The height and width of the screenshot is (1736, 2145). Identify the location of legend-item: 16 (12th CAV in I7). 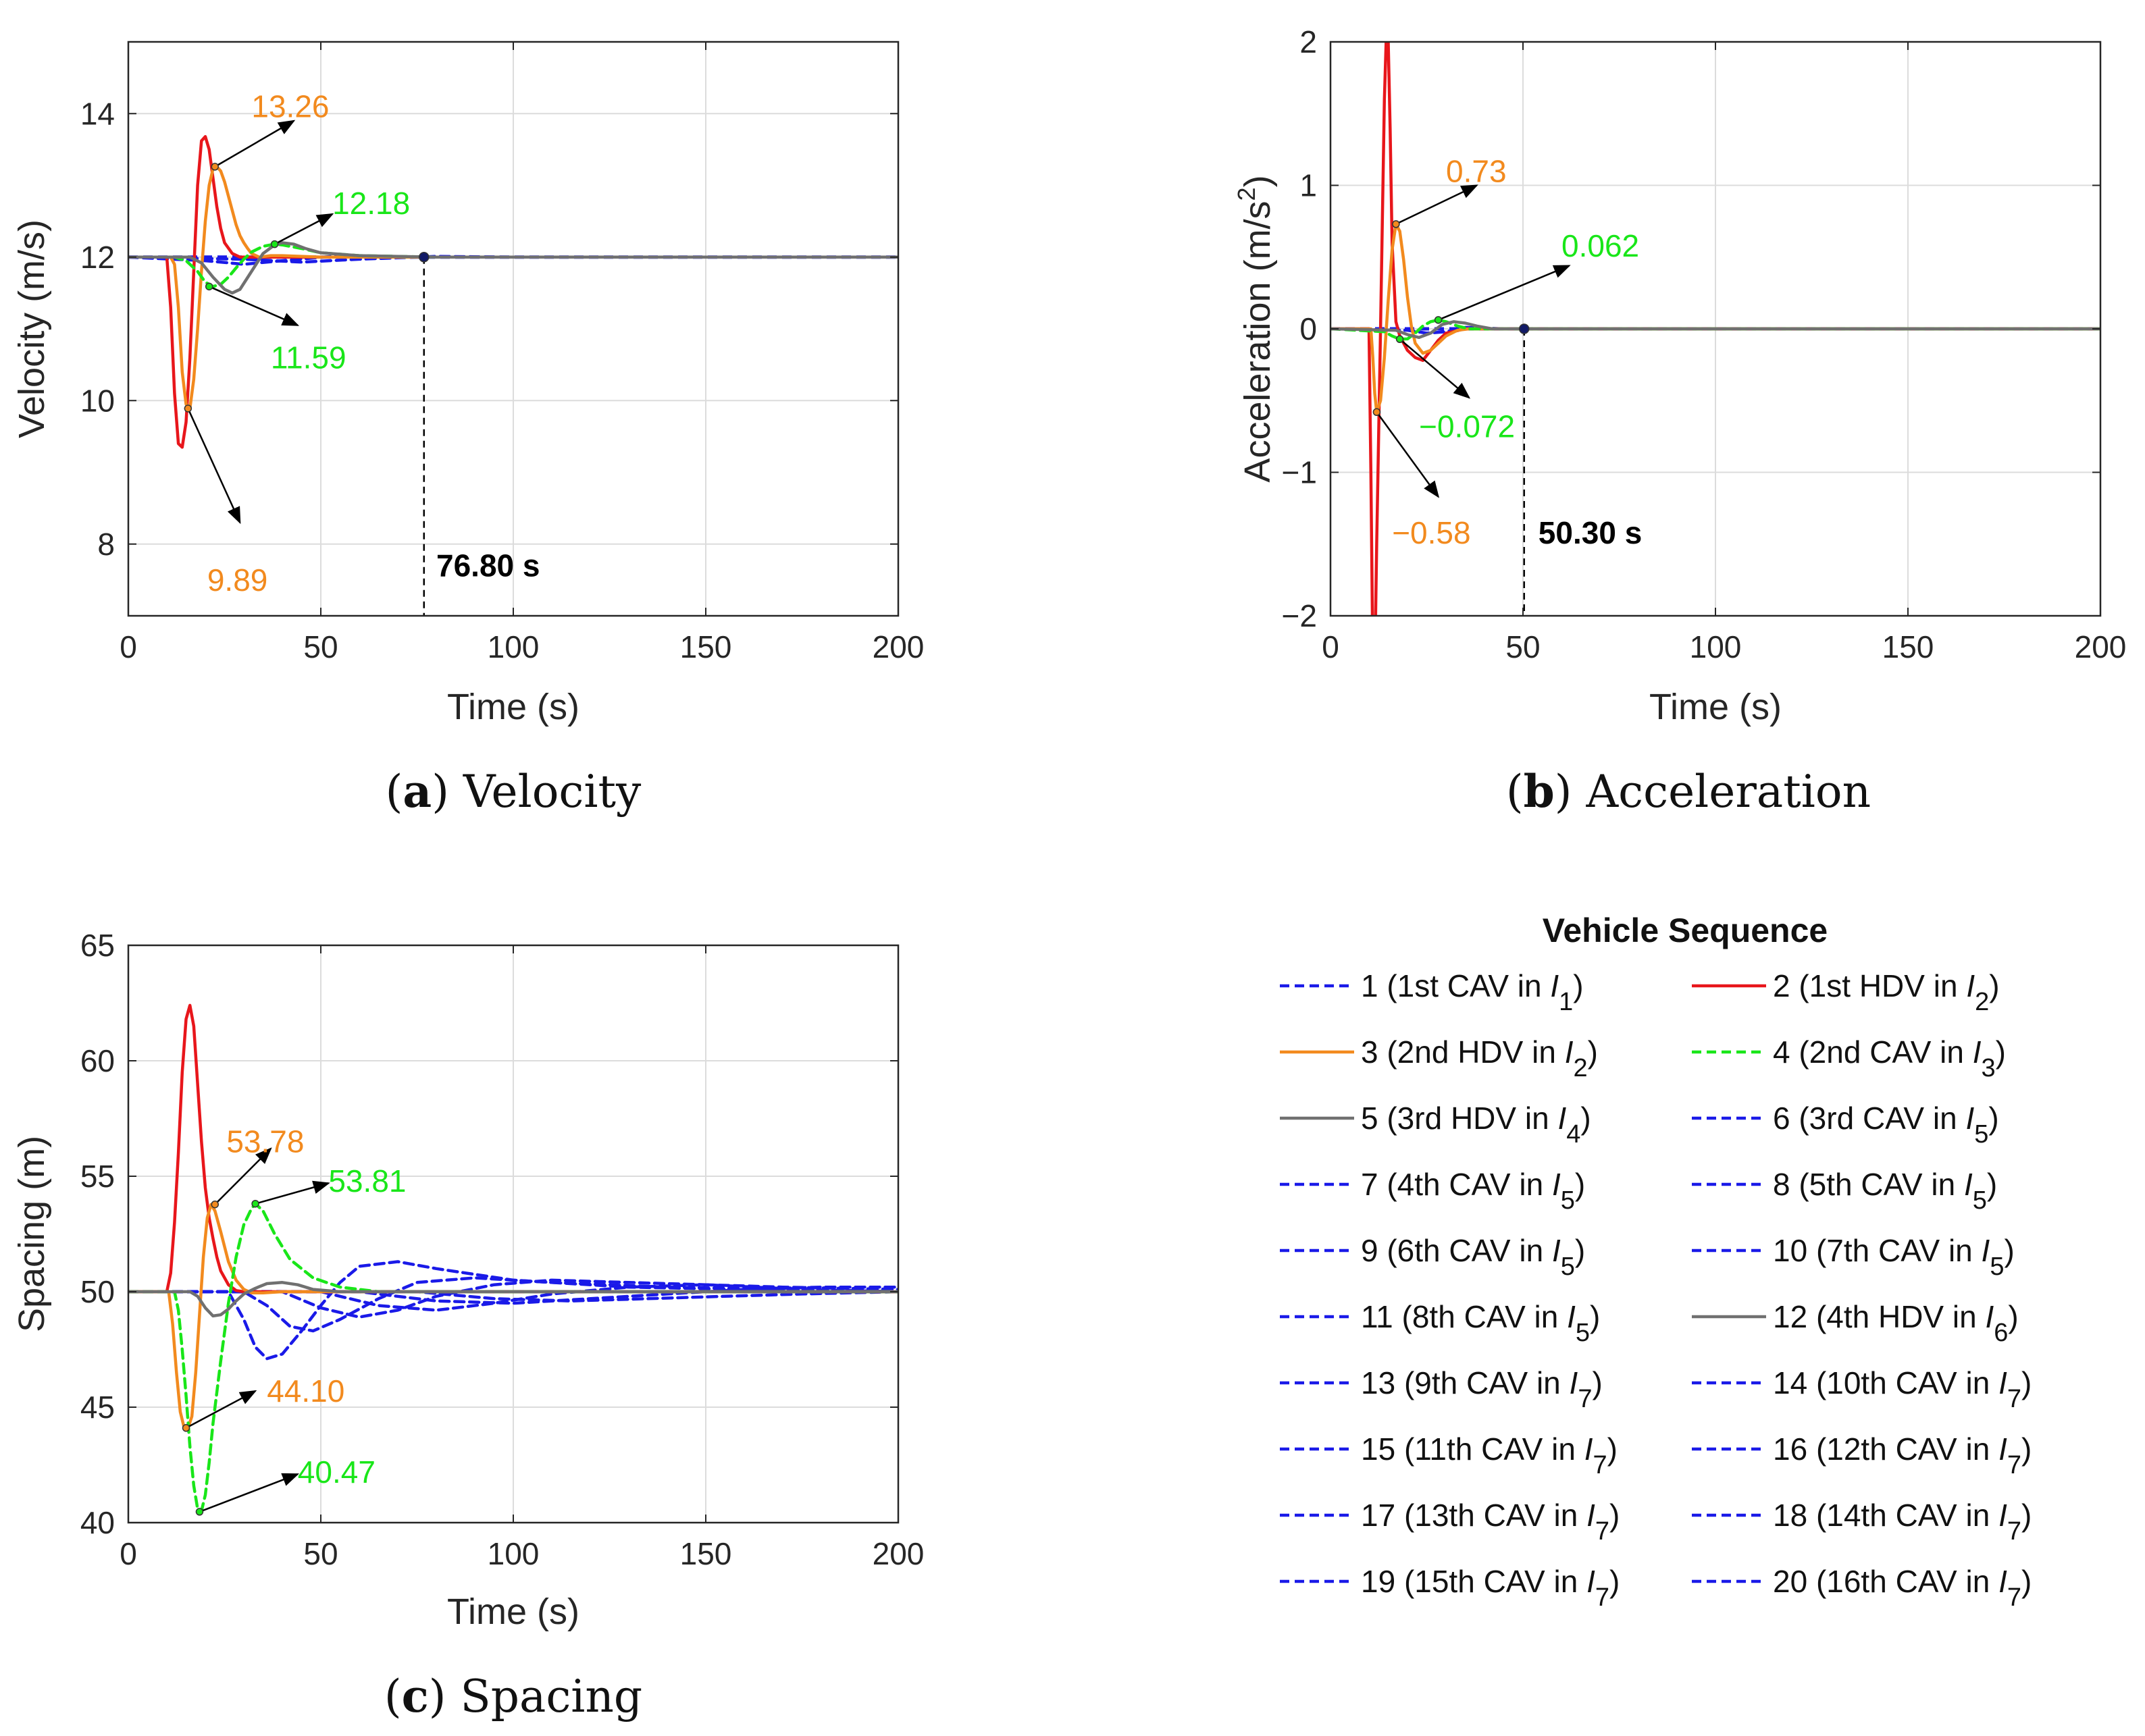
(1862, 1455).